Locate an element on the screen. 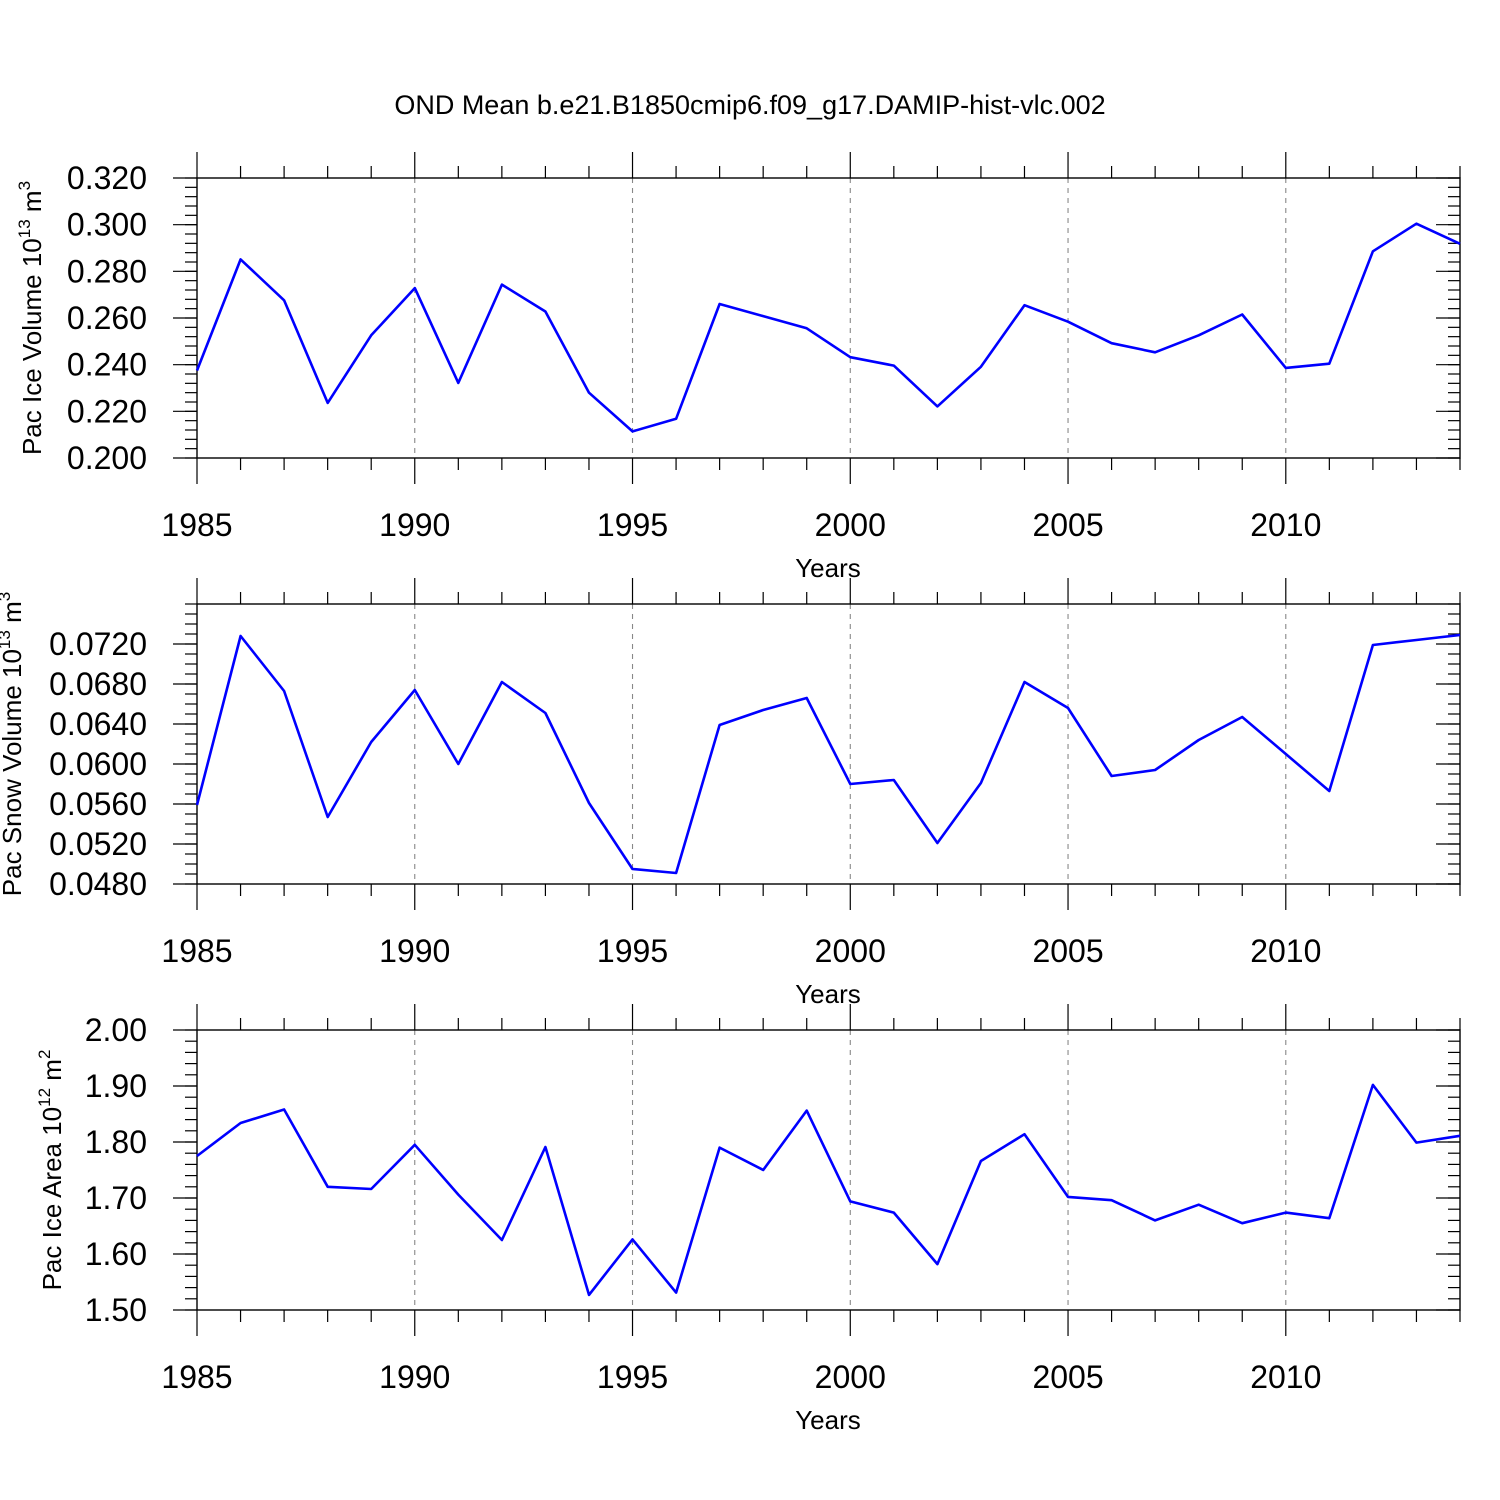 The width and height of the screenshot is (1500, 1500). y-tick-label: 1.70 is located at coordinates (116, 1198).